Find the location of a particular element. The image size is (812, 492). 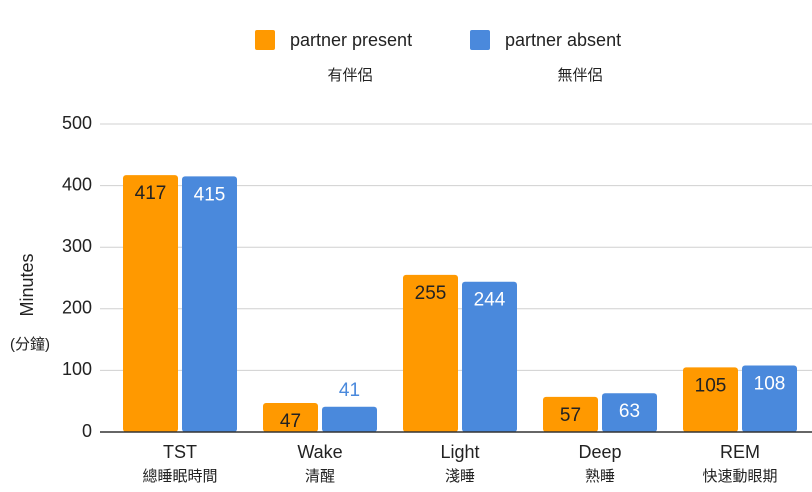

x-tick-label: Light is located at coordinates (459, 452).